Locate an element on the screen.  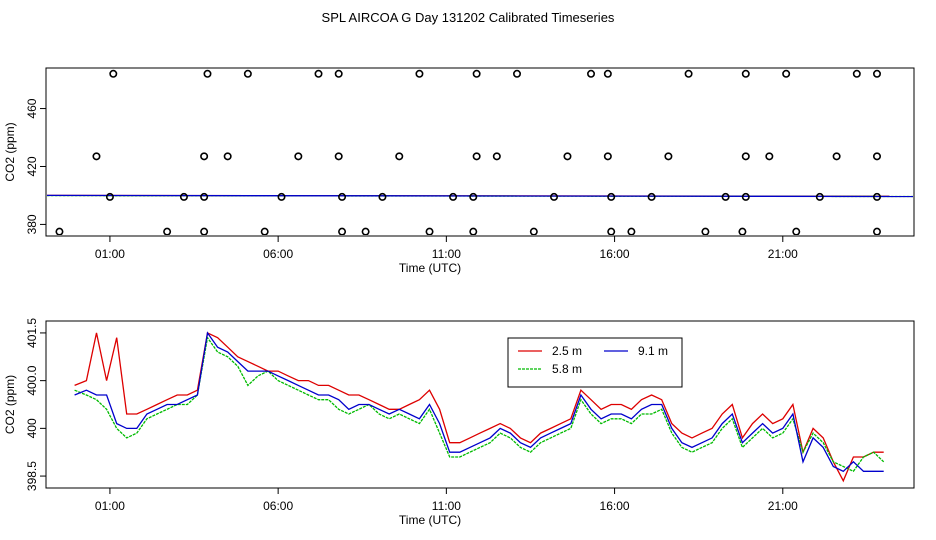
legend-label: 5.8 m is located at coordinates (567, 369).